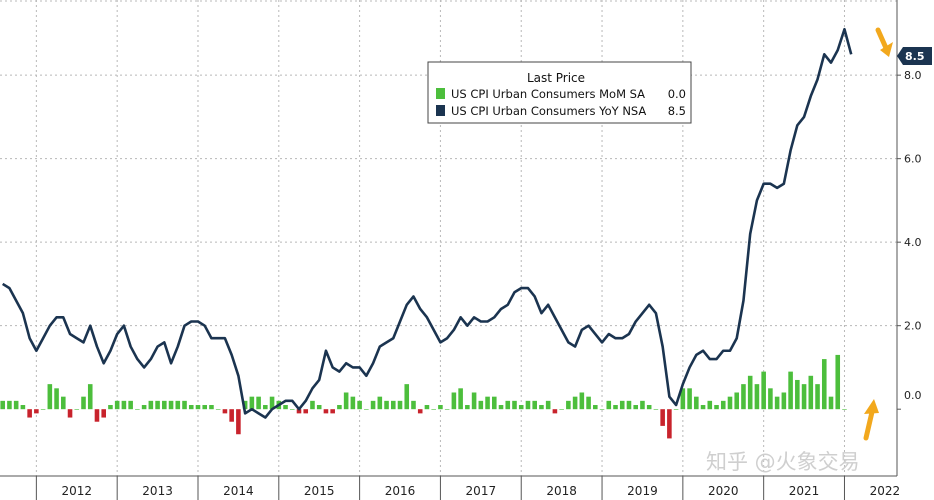  Describe the element at coordinates (548, 94) in the screenshot. I see `legend-label-mom: US CPI Urban Consumers MoM SA` at that location.